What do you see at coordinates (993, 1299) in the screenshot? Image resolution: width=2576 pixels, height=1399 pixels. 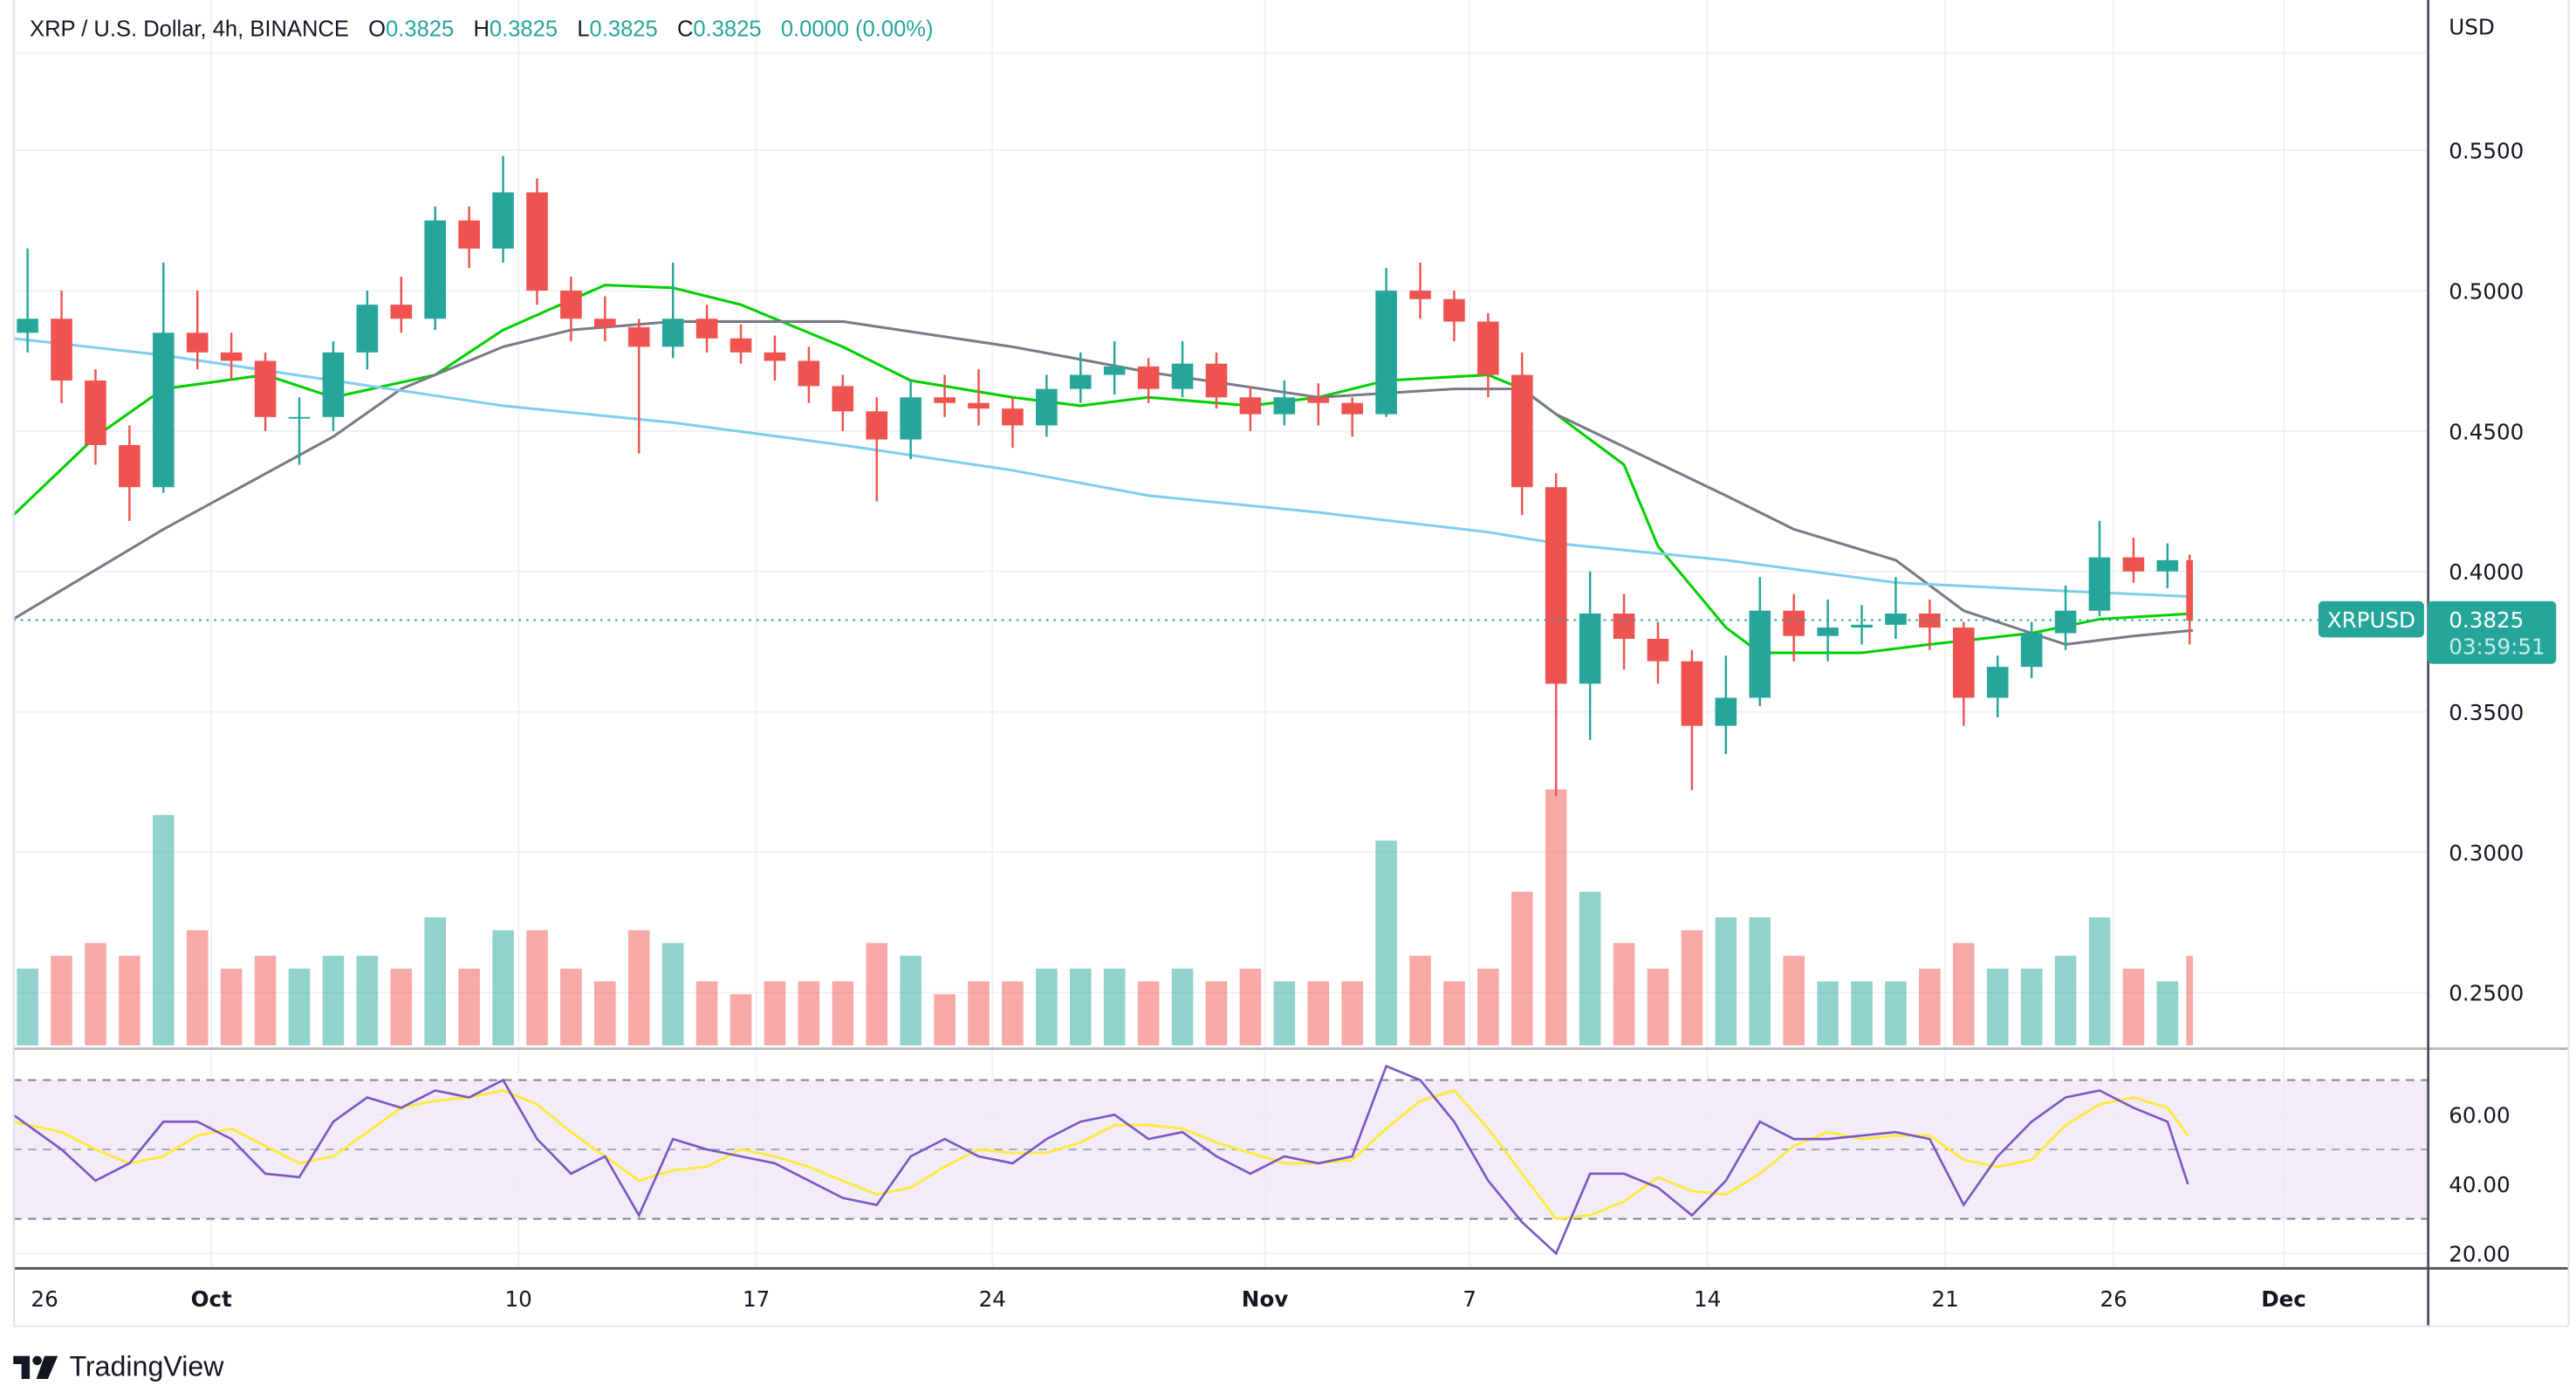 I see `time-tick-label: 24` at bounding box center [993, 1299].